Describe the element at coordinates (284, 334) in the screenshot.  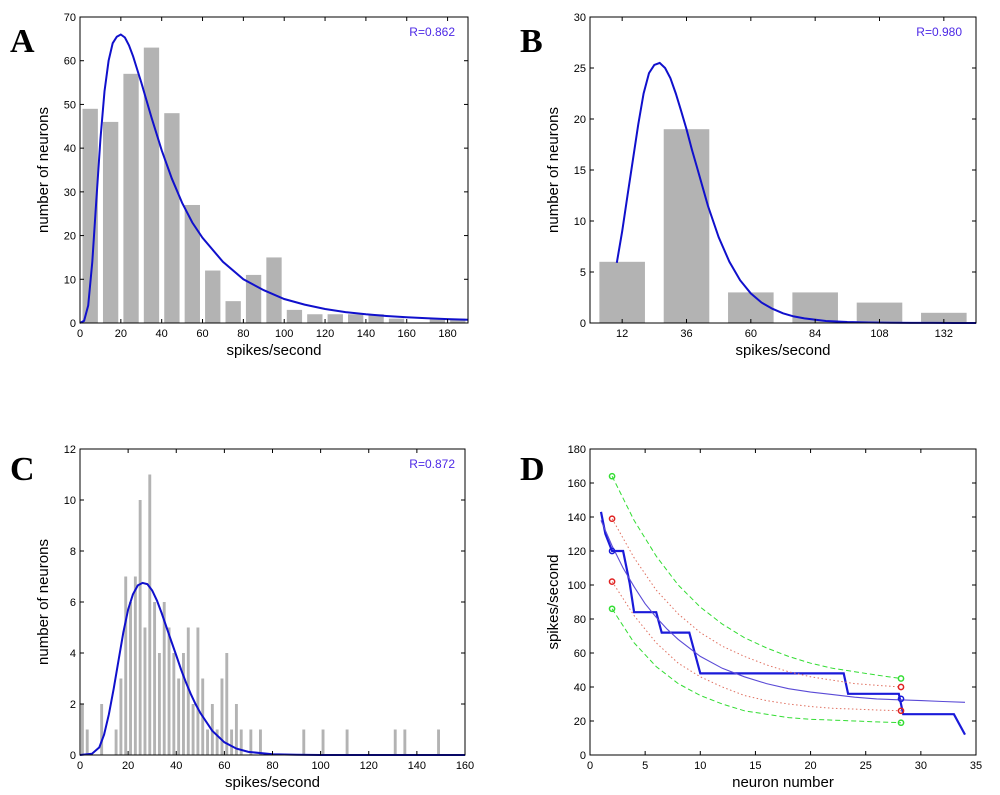
I see `x-tick-label: 100` at that location.